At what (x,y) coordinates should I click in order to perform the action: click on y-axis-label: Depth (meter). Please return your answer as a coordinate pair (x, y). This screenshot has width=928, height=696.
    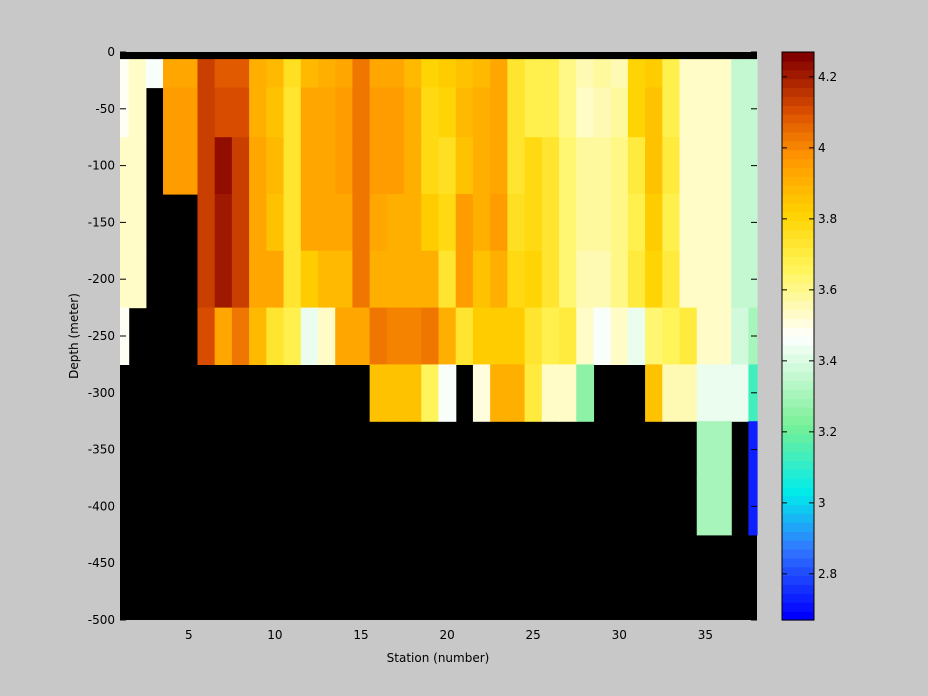
    Looking at the image, I should click on (74, 336).